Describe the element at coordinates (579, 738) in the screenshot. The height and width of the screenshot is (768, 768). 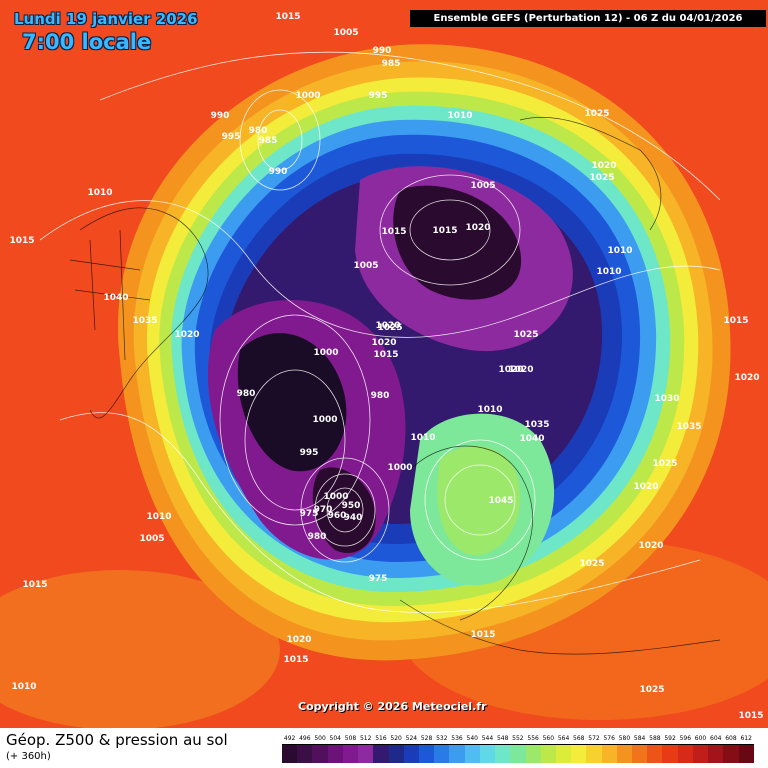
I see `scale-value: 568` at that location.